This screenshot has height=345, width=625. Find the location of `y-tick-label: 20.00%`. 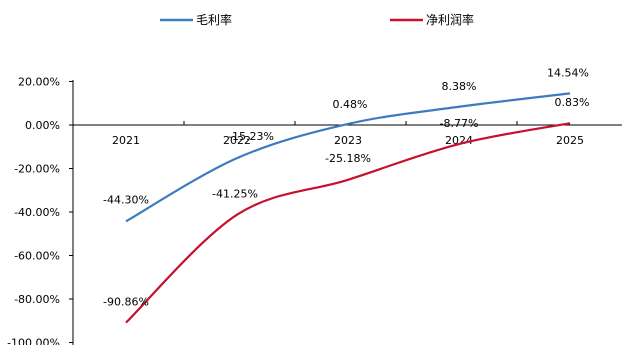

y-tick-label: 20.00% is located at coordinates (39, 82).